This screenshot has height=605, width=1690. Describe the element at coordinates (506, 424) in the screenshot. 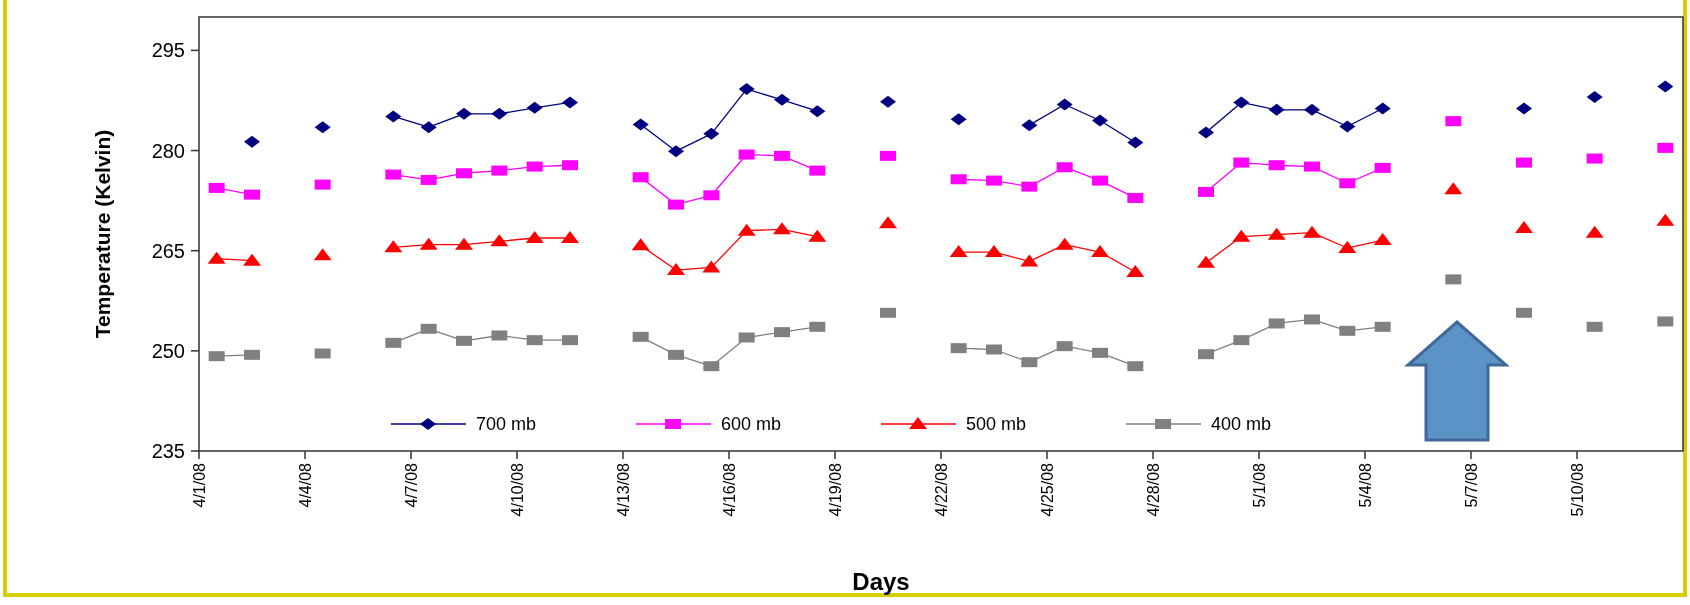

I see `legend-label: 700 mb` at that location.